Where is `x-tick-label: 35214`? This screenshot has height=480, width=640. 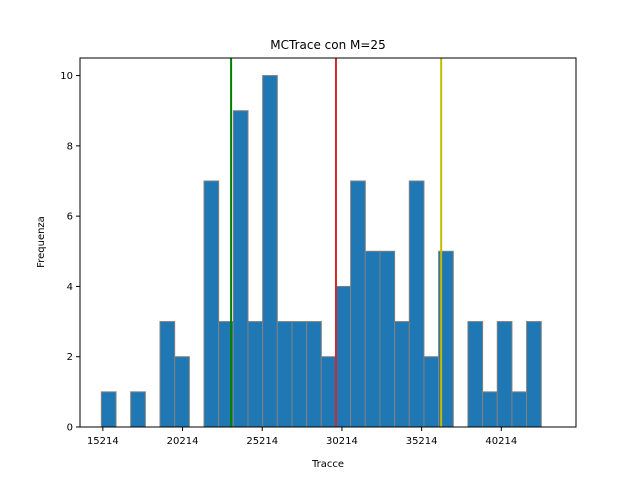 x-tick-label: 35214 is located at coordinates (422, 441).